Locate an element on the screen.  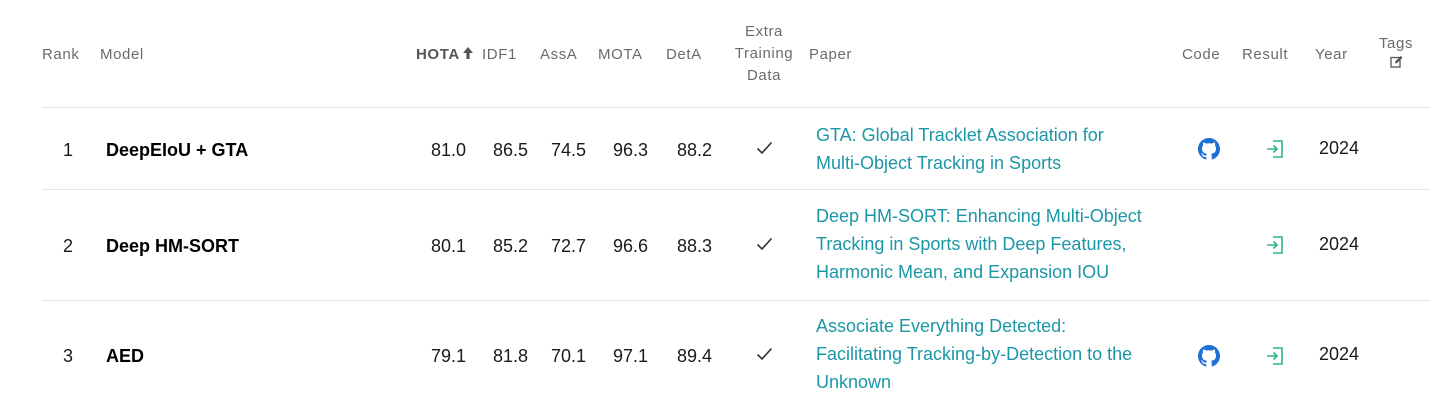
rank-cell: 1 is located at coordinates (68, 150).